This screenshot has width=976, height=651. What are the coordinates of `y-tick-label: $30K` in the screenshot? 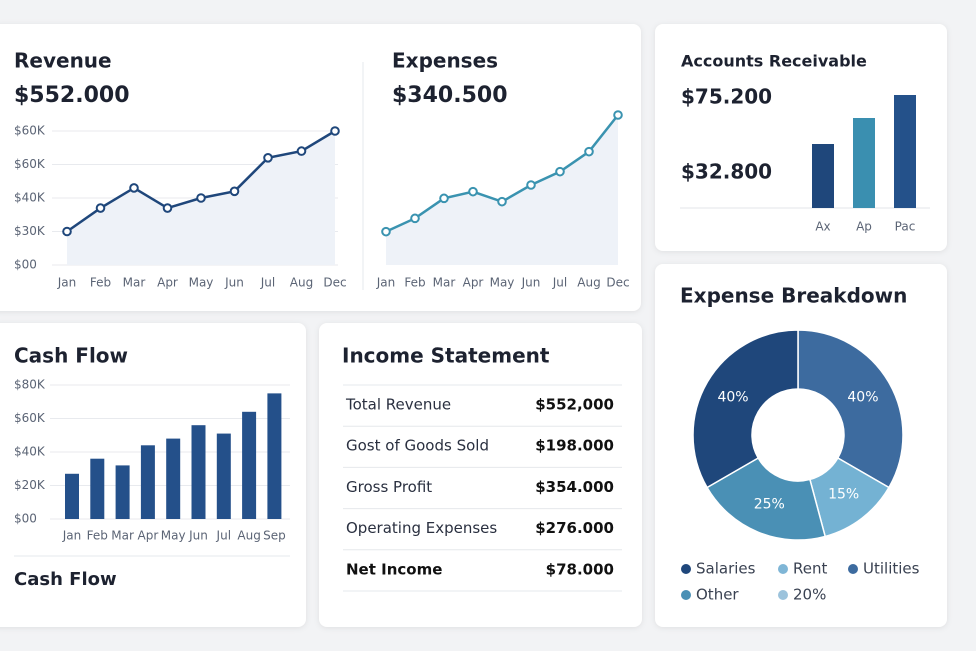 It's located at (30, 231).